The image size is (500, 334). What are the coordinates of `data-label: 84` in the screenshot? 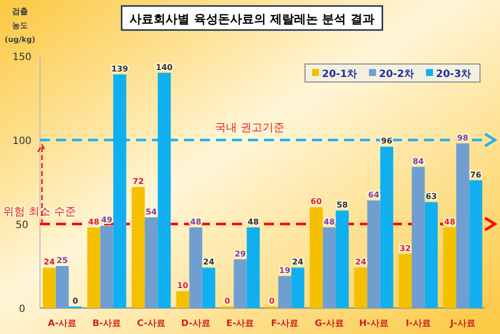 It's located at (418, 161).